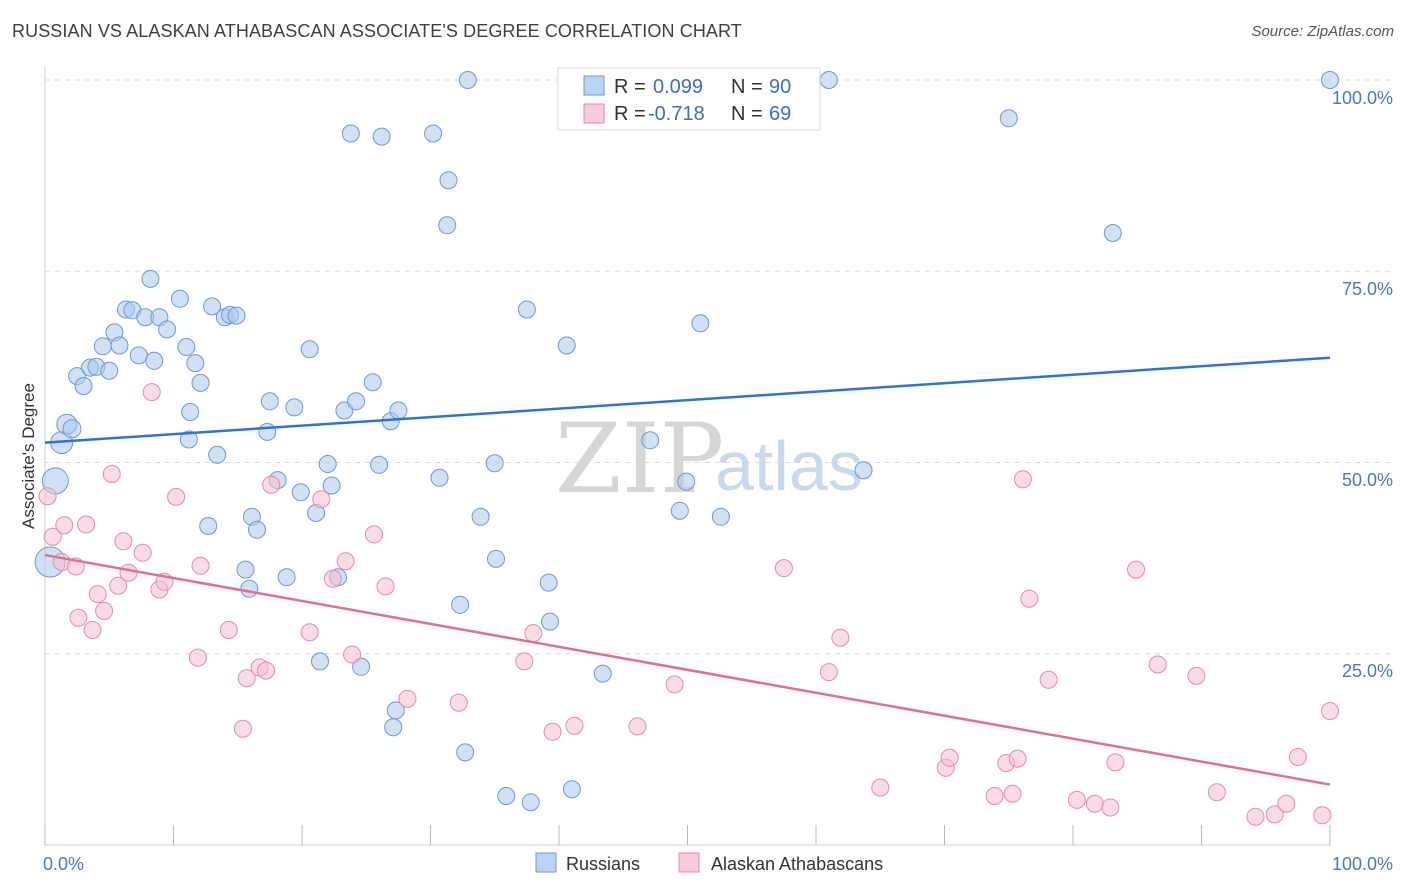 Image resolution: width=1406 pixels, height=892 pixels. What do you see at coordinates (1367, 289) in the screenshot?
I see `y-tick-75: 75.0%` at bounding box center [1367, 289].